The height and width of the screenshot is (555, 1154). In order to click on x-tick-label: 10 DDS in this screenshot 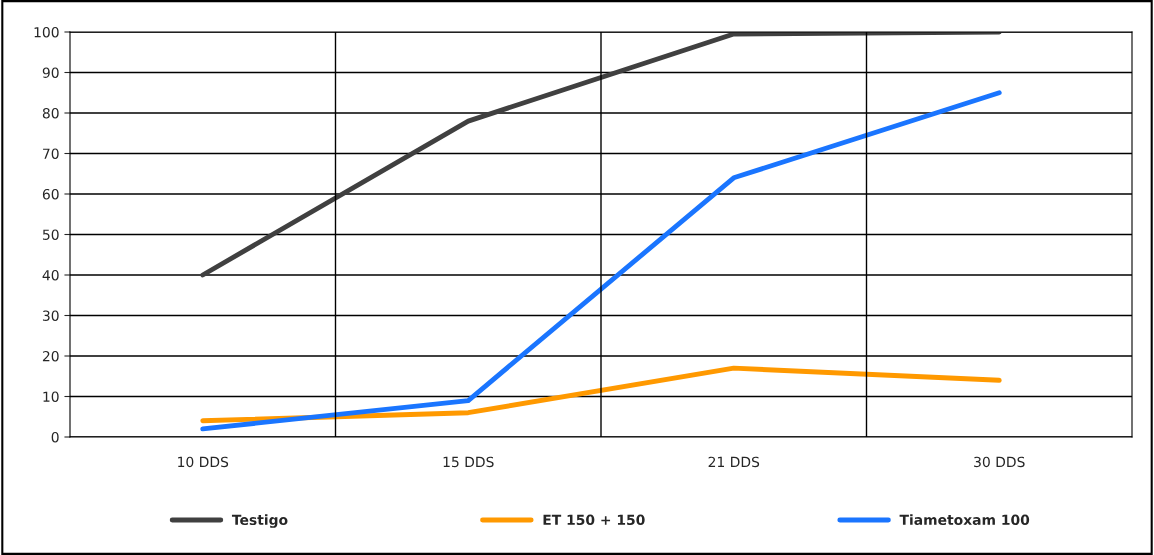, I will do `click(203, 462)`.